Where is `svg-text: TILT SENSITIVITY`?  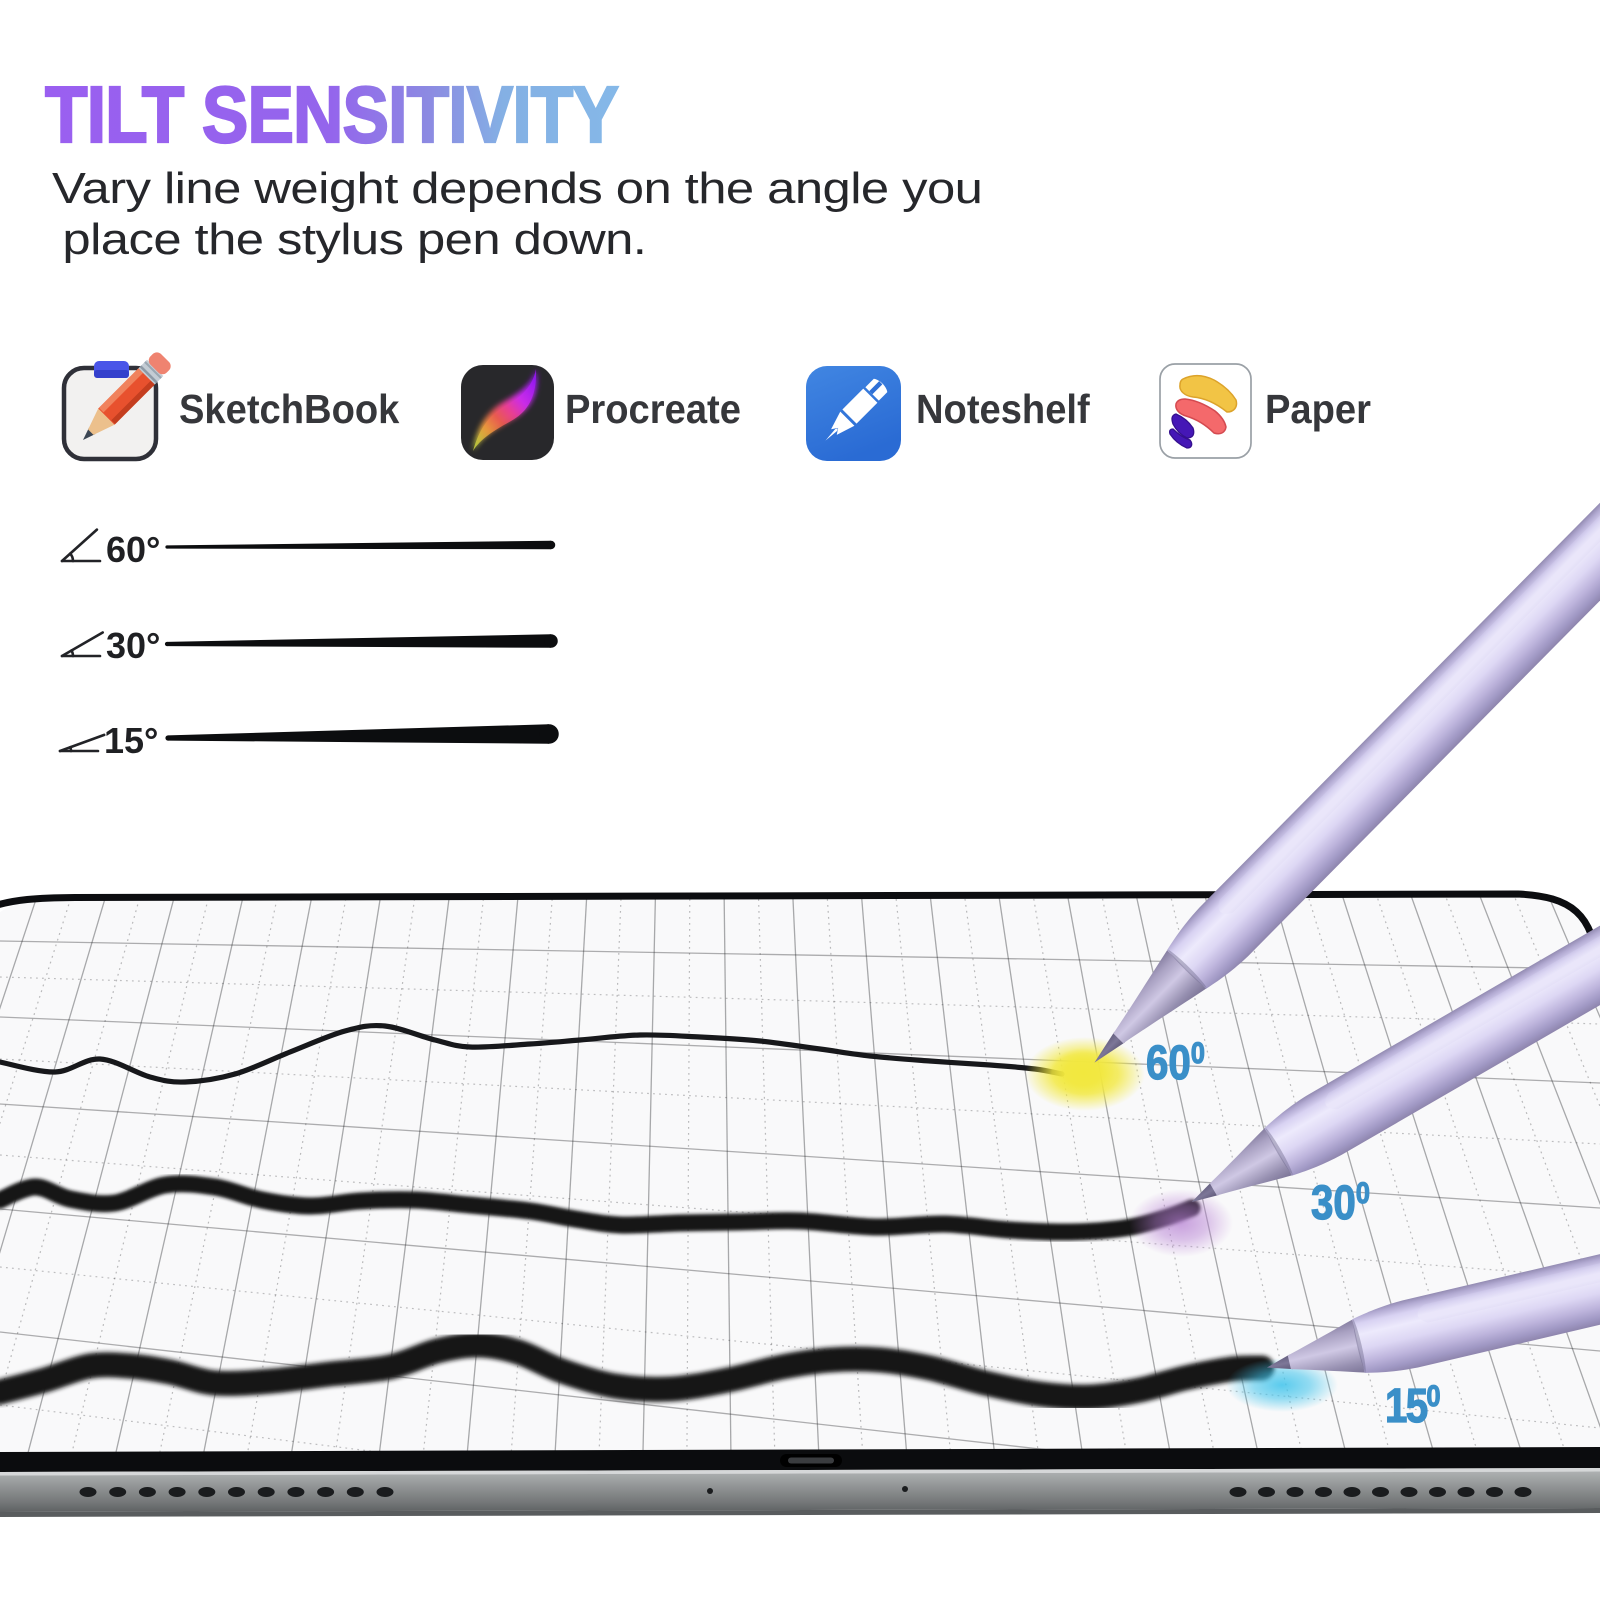
svg-text: TILT SENSITIVITY is located at coordinates (331, 114).